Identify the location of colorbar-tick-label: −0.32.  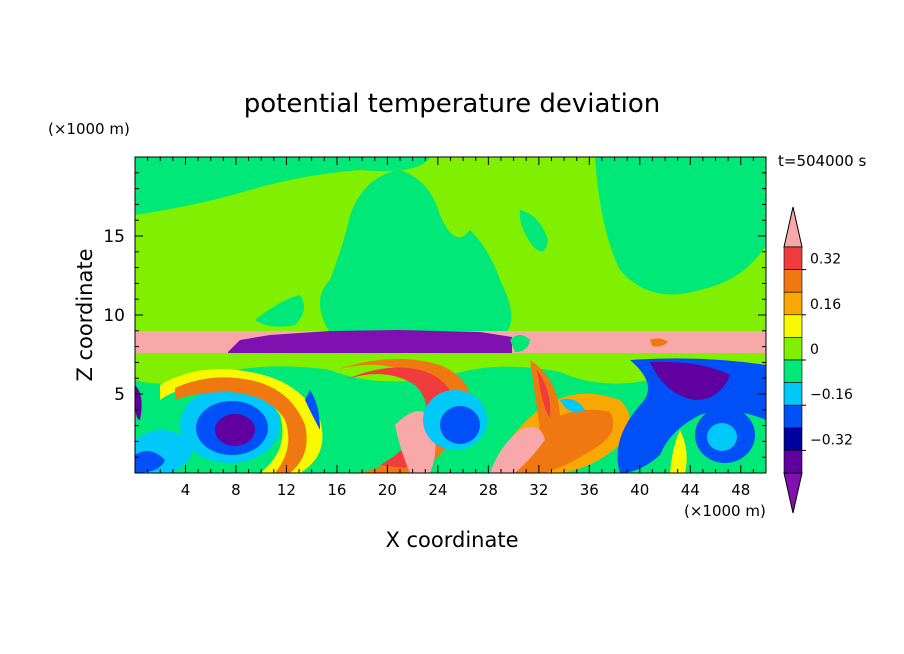
(831, 440).